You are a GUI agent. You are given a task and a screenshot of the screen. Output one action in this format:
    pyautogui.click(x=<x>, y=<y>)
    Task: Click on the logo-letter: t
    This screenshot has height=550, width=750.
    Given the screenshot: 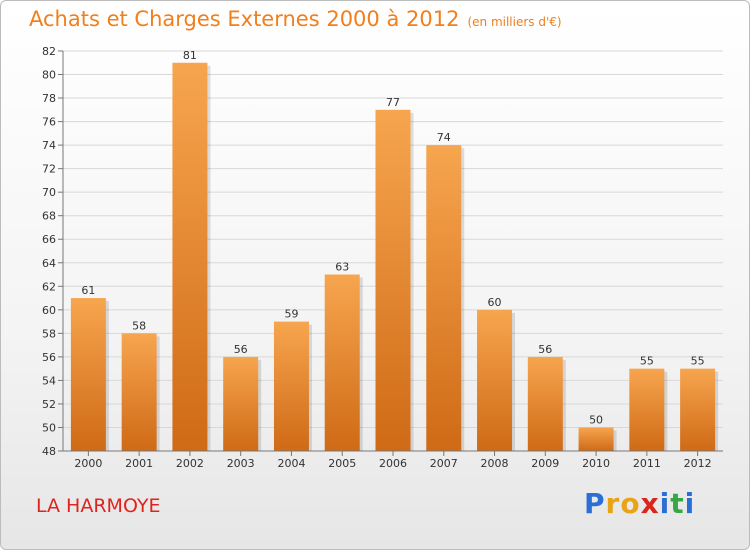 What is the action you would take?
    pyautogui.click(x=677, y=503)
    